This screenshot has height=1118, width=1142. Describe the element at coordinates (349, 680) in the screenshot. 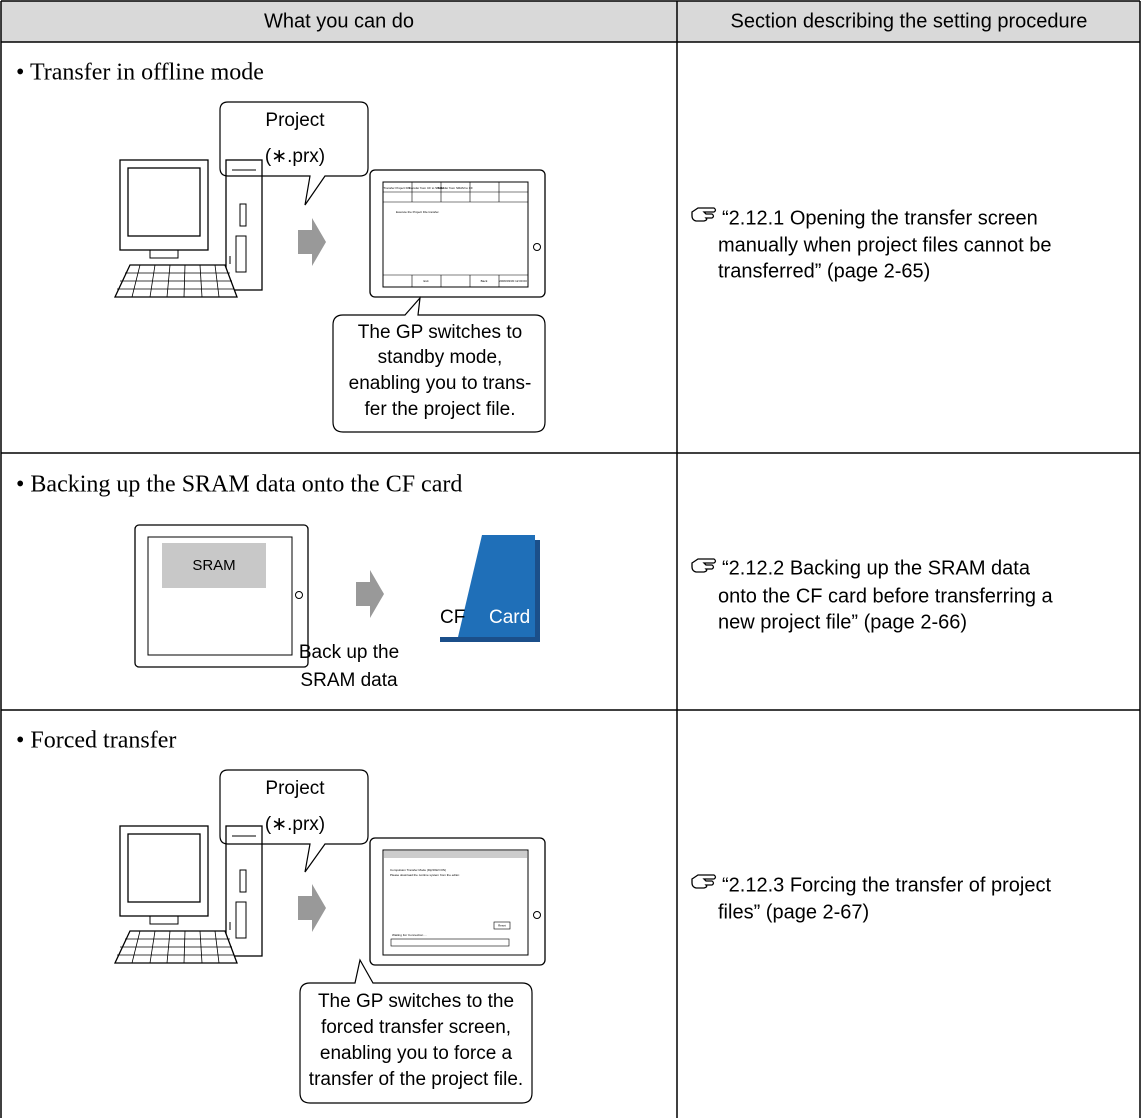

I see `caption: SRAM data` at that location.